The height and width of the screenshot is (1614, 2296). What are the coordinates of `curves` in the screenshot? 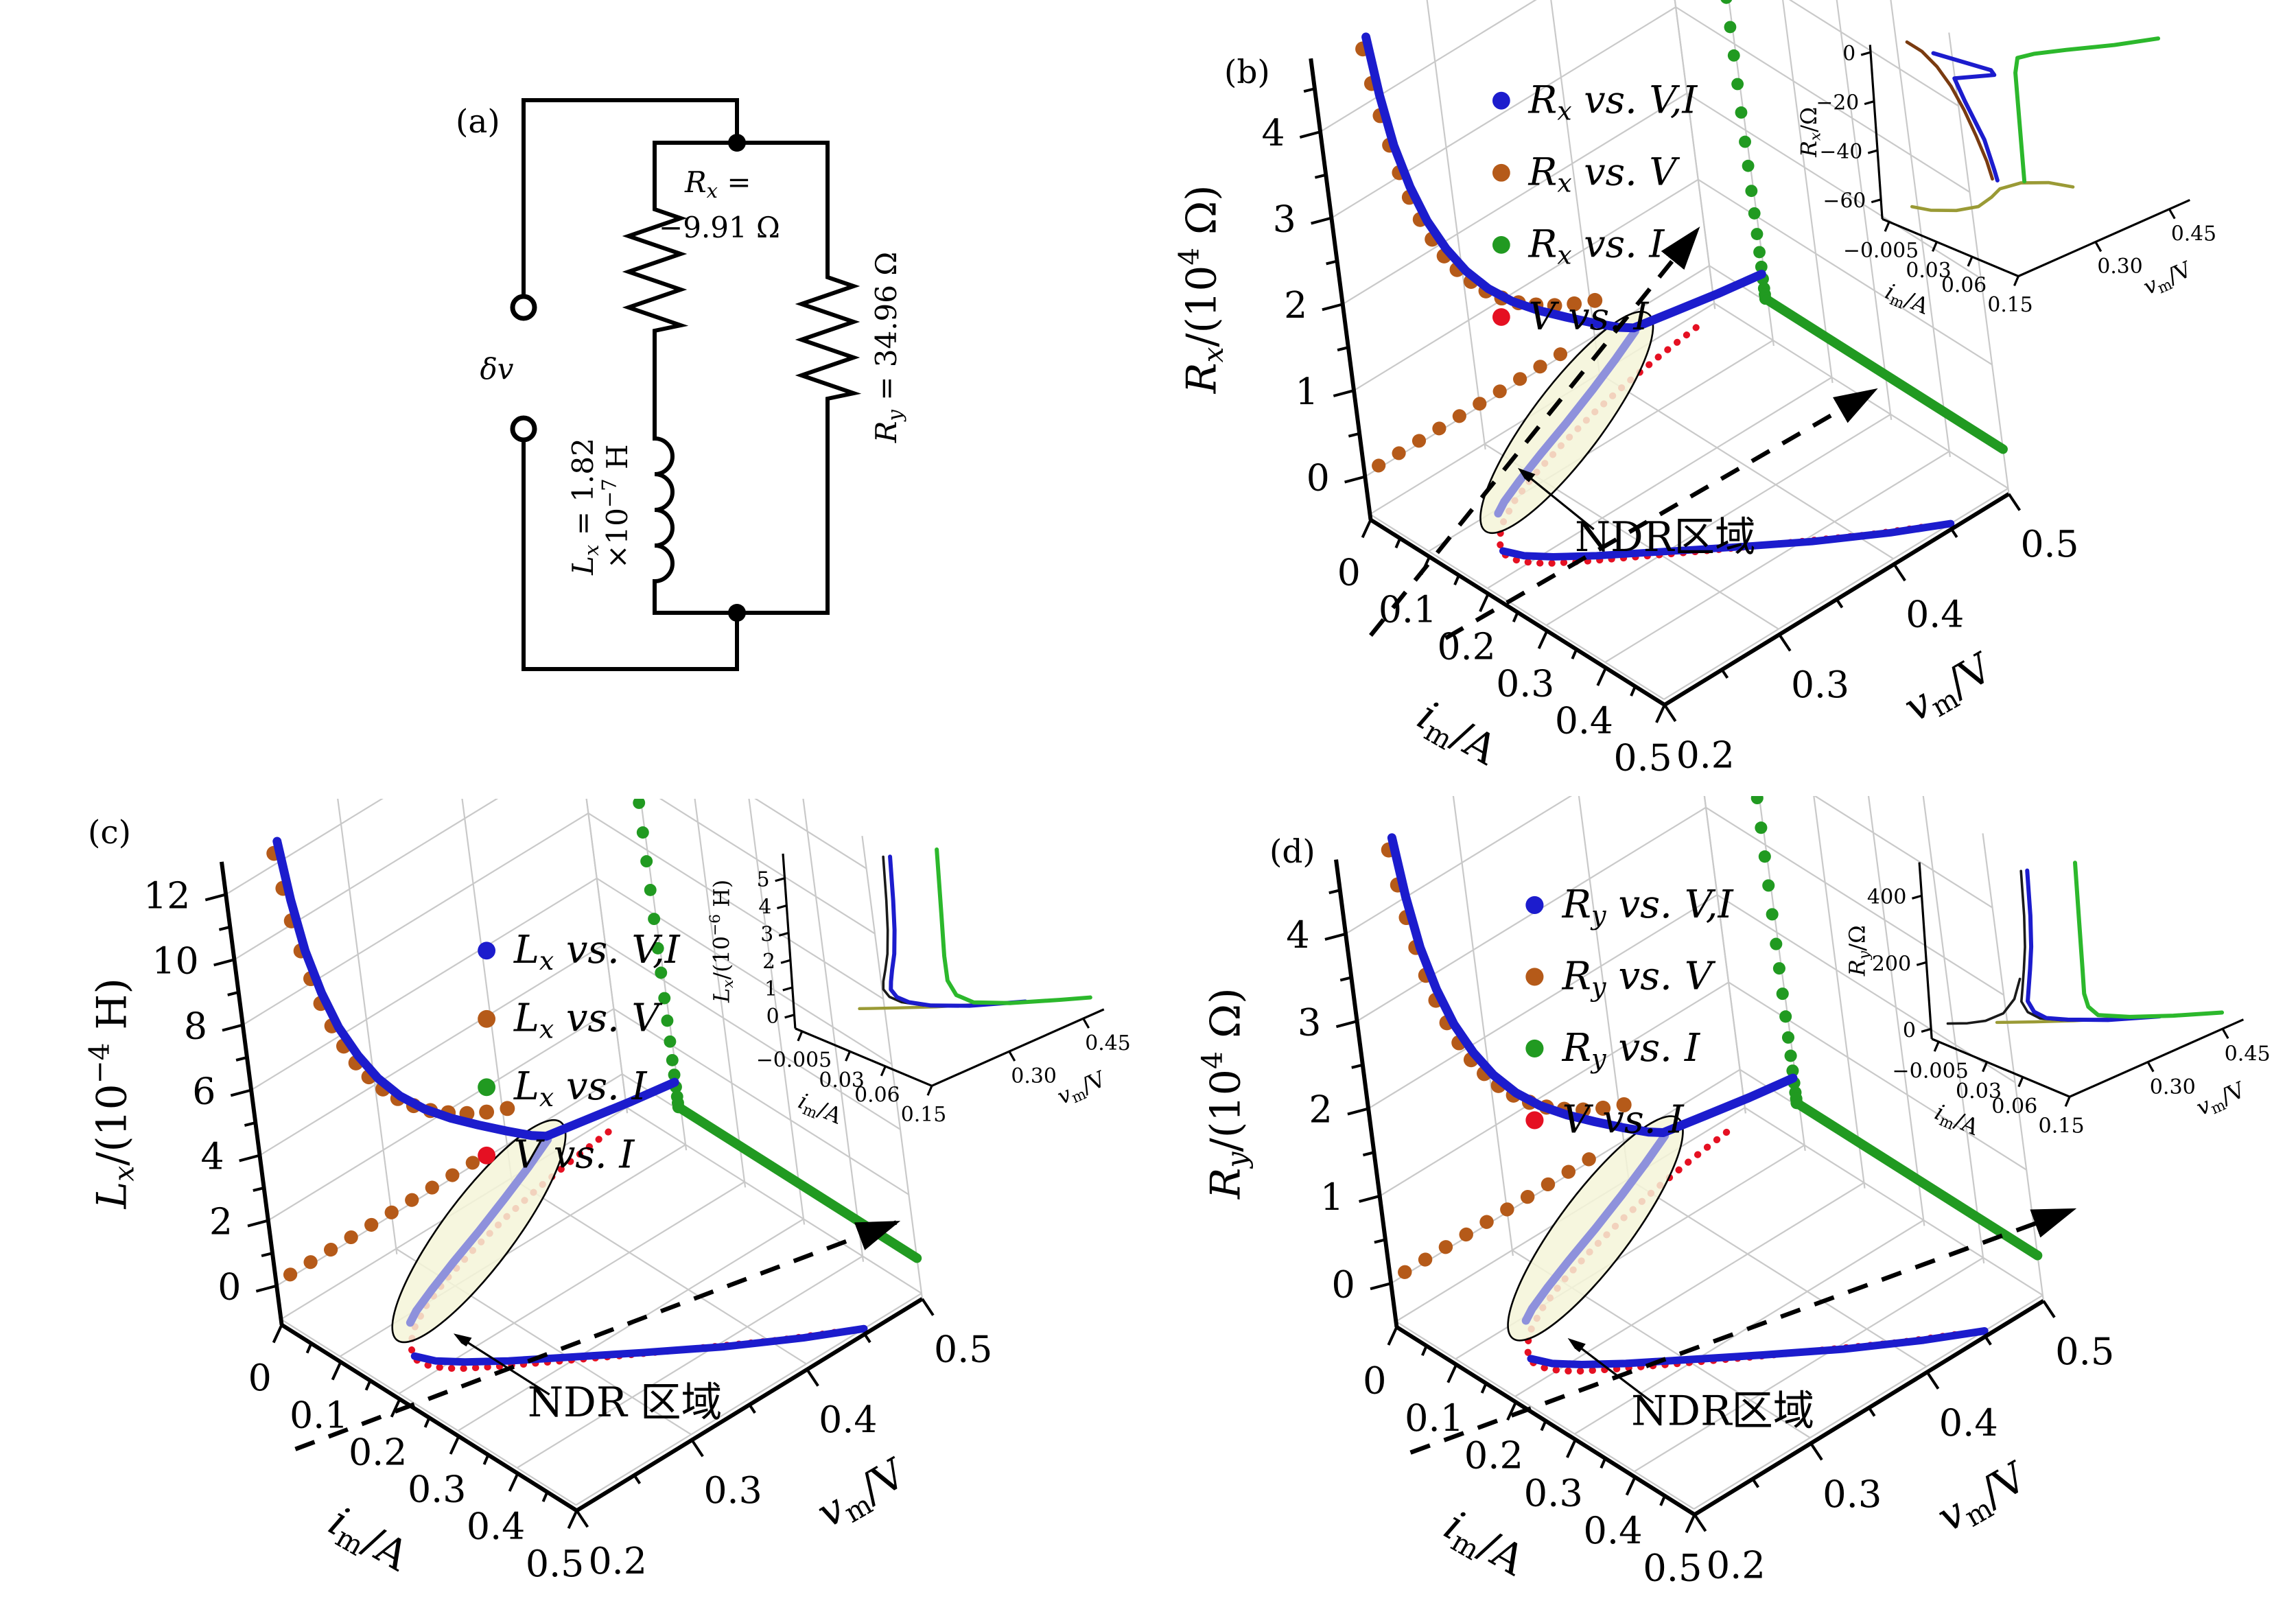 It's located at (594, 1032).